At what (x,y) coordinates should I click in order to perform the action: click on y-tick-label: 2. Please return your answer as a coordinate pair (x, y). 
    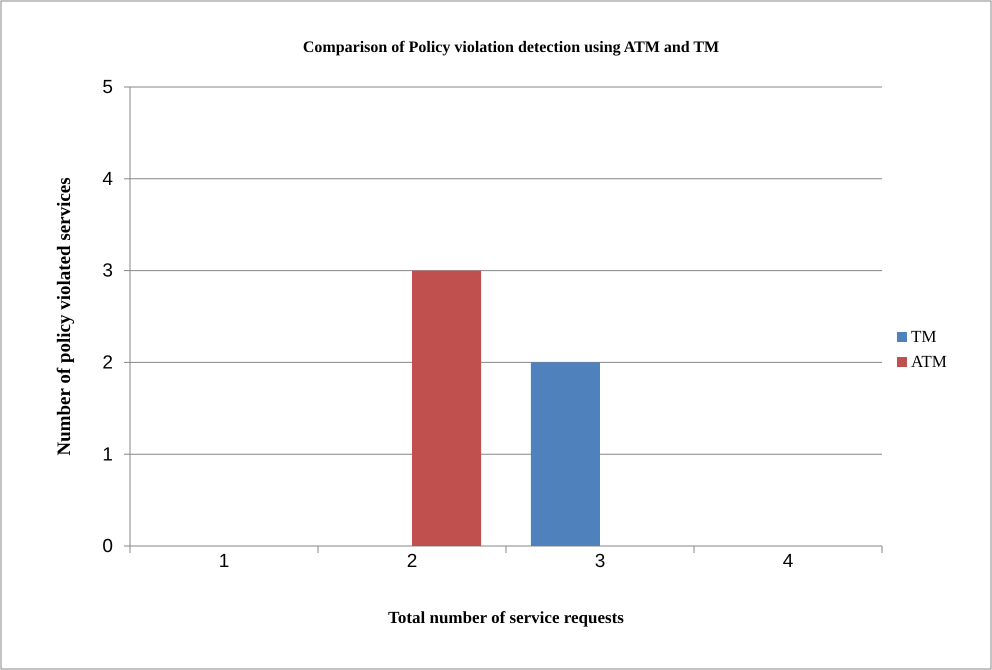
    Looking at the image, I should click on (107, 363).